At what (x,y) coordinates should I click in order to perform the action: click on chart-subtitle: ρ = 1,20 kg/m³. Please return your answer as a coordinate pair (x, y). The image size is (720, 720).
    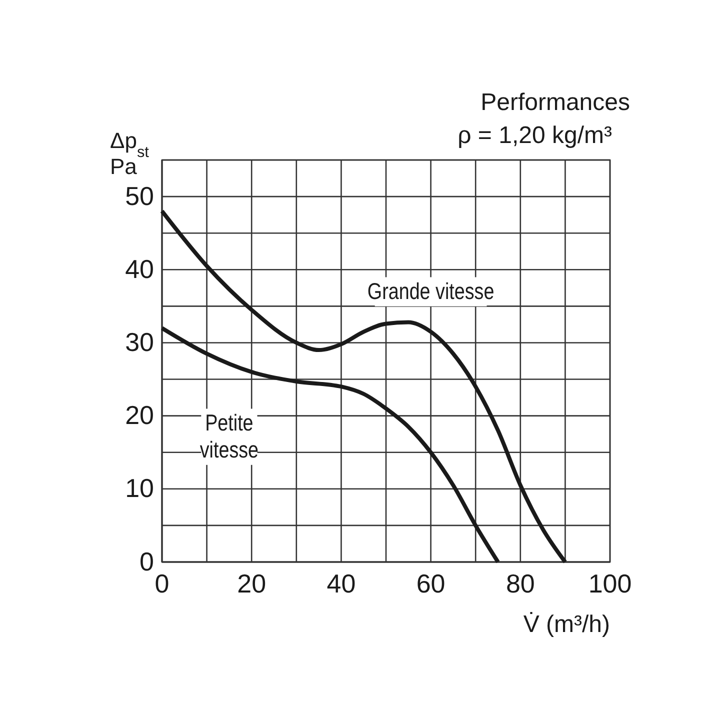
    Looking at the image, I should click on (535, 135).